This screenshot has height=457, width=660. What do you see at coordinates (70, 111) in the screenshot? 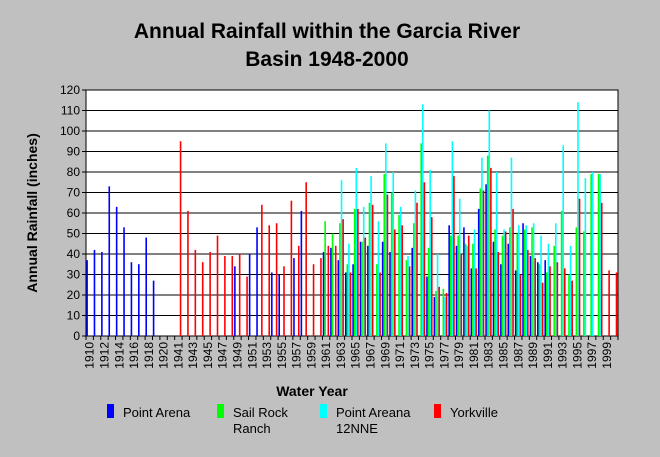
I see `y-tick-label: 110` at bounding box center [70, 111].